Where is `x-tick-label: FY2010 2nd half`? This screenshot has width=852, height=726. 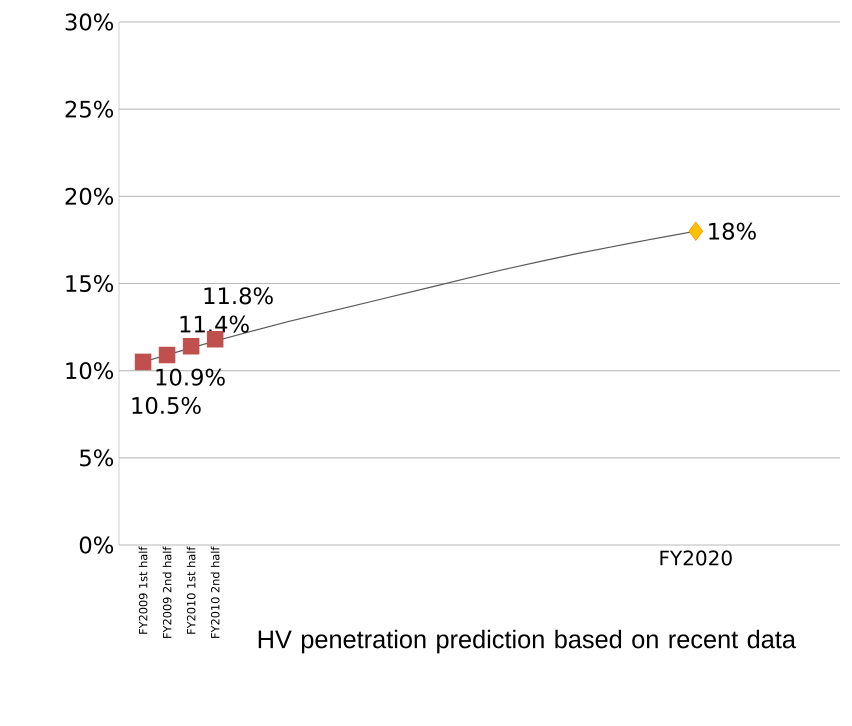
x-tick-label: FY2010 2nd half is located at coordinates (215, 592).